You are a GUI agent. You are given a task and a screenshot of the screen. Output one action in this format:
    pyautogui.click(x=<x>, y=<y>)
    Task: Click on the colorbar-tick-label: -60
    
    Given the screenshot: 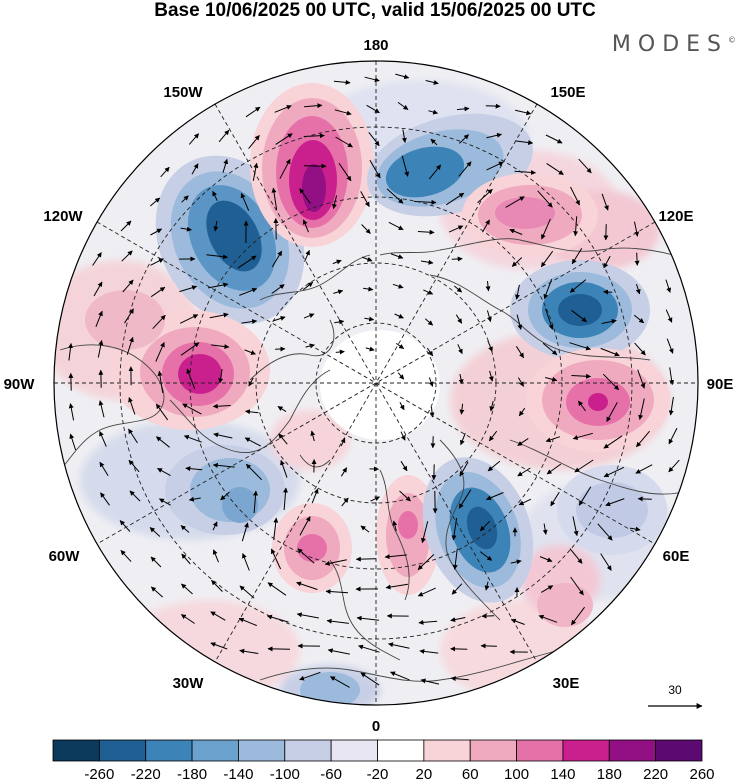 What is the action you would take?
    pyautogui.click(x=331, y=774)
    